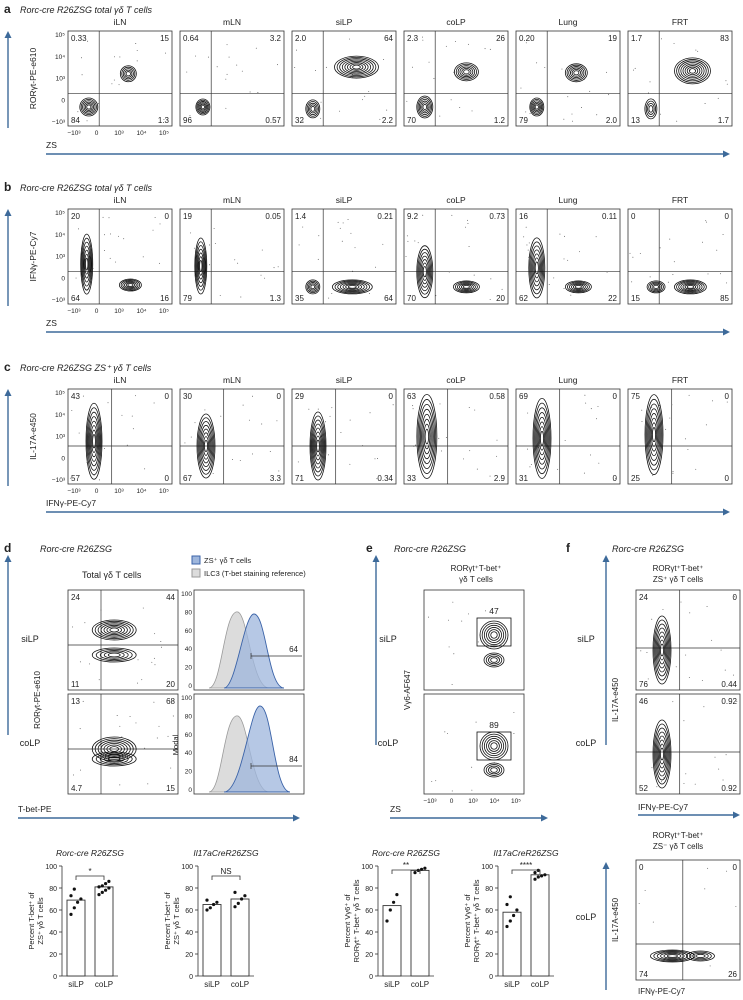 The height and width of the screenshot is (1000, 743). Describe the element at coordinates (128, 74) in the screenshot. I see `panel-a-plot-iLN-c` at that location.